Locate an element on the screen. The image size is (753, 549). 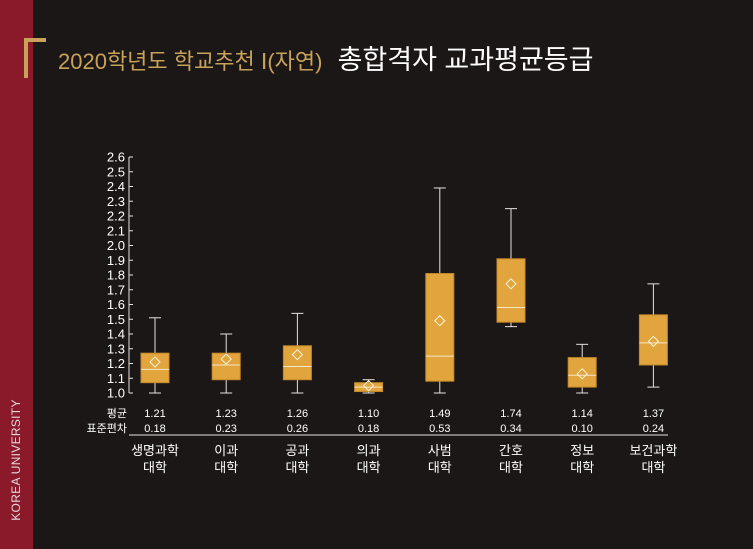
y-tick-label: 1.4 is located at coordinates (116, 334).